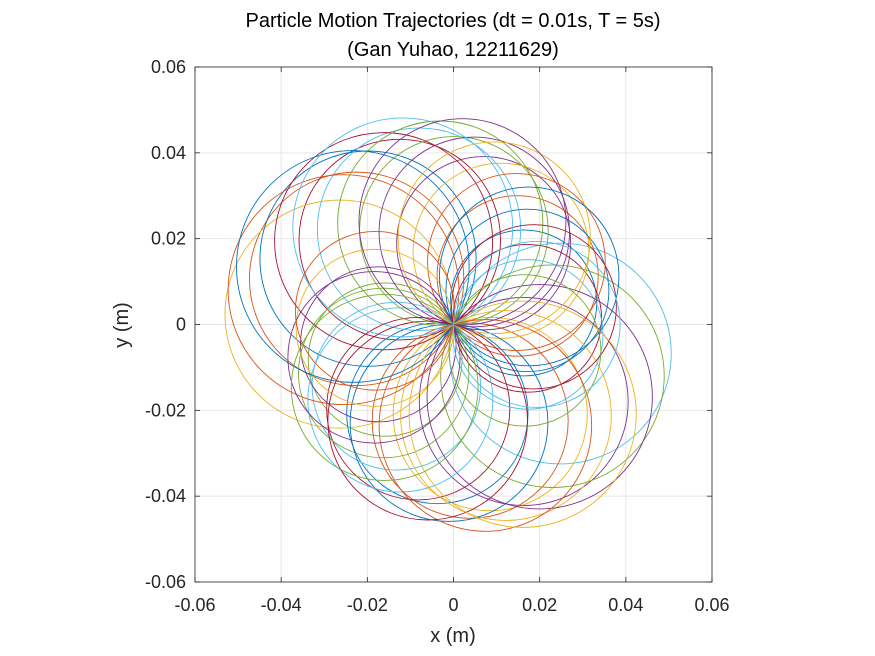 The height and width of the screenshot is (656, 875). Describe the element at coordinates (168, 67) in the screenshot. I see `y-tick-label-6: 0.06` at that location.